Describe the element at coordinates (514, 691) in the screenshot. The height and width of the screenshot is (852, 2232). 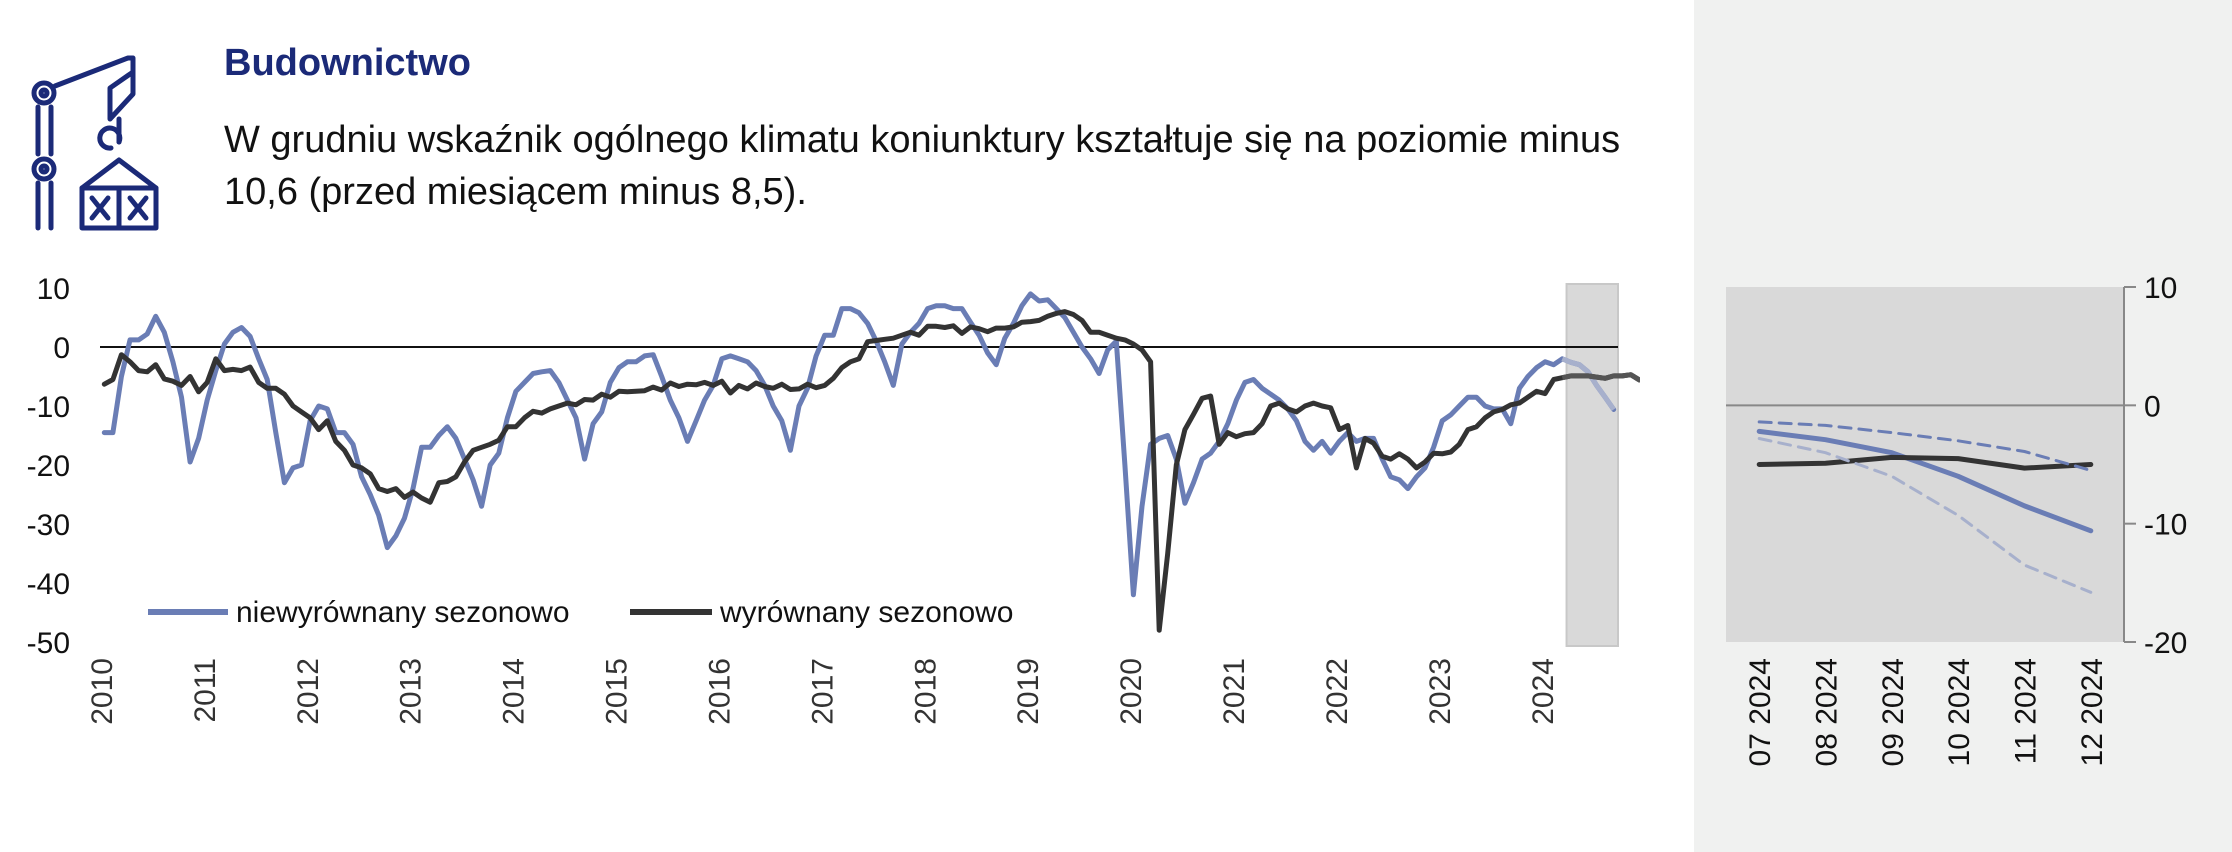
I see `x-tick-label: 2014` at that location.